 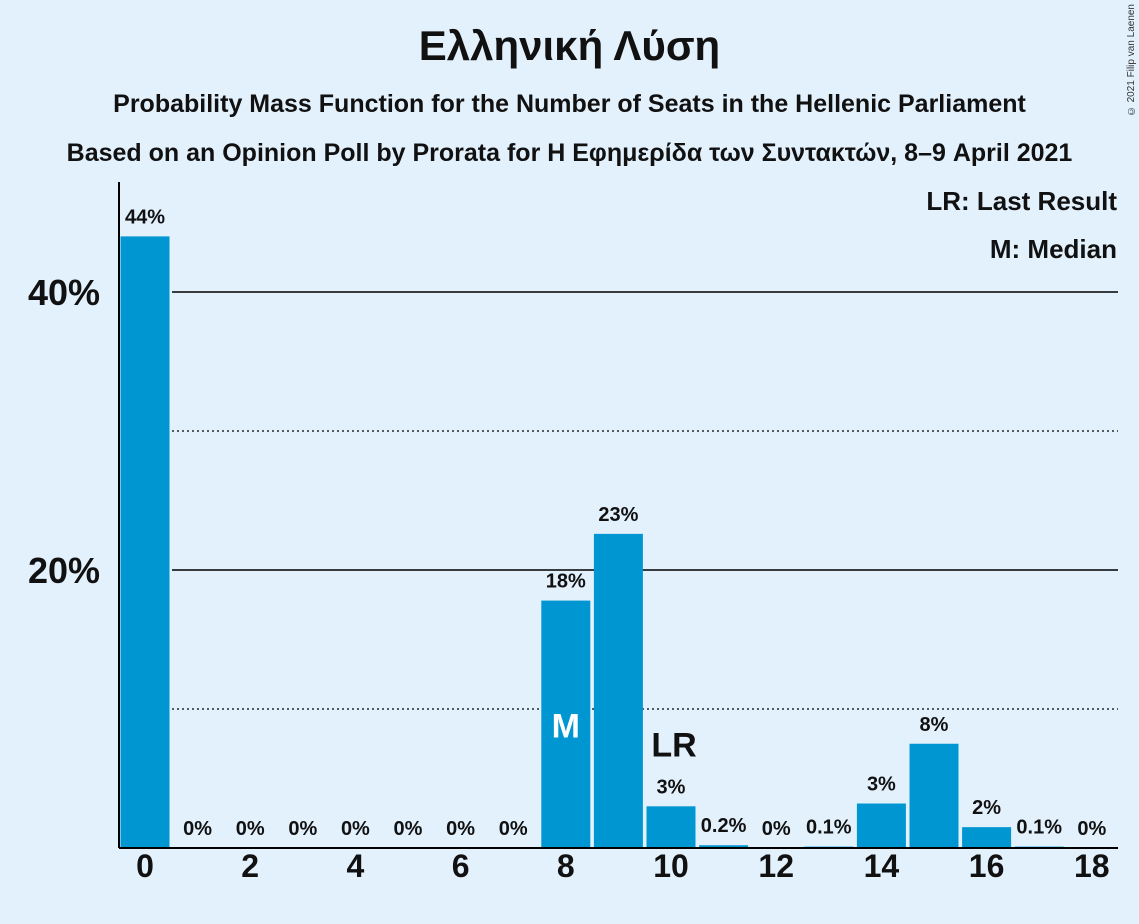 I want to click on x-tick-label: 8, so click(x=566, y=866).